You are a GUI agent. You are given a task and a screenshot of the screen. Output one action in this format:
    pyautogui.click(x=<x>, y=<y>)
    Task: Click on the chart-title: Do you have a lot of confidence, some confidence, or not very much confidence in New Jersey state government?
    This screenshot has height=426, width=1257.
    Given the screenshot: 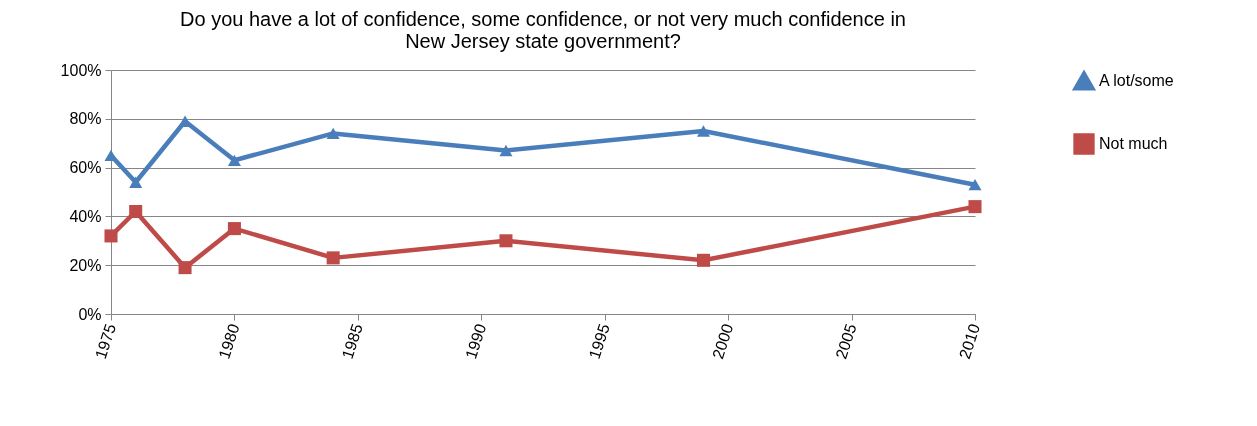 What is the action you would take?
    pyautogui.click(x=543, y=30)
    